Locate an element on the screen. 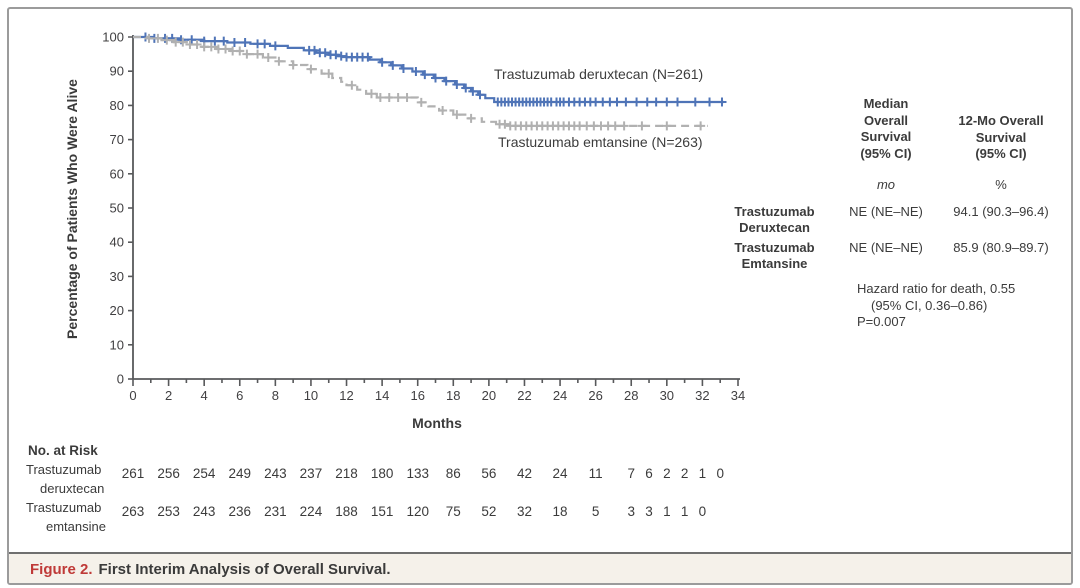 This screenshot has height=588, width=1080. risk-count: 261 is located at coordinates (133, 473).